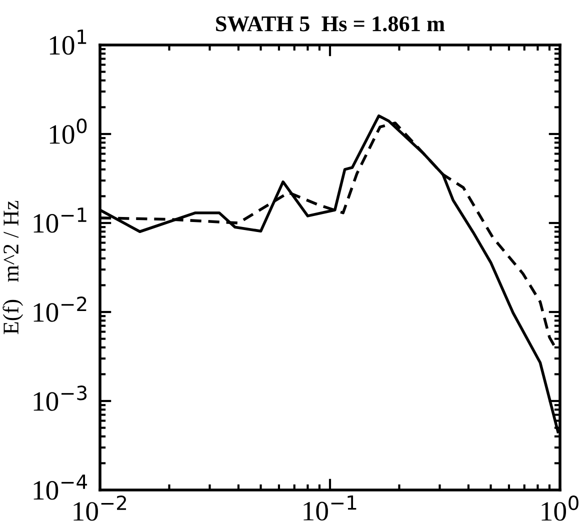 The image size is (583, 523). I want to click on y-tick-label: 10$^{−1}$, so click(60, 220).